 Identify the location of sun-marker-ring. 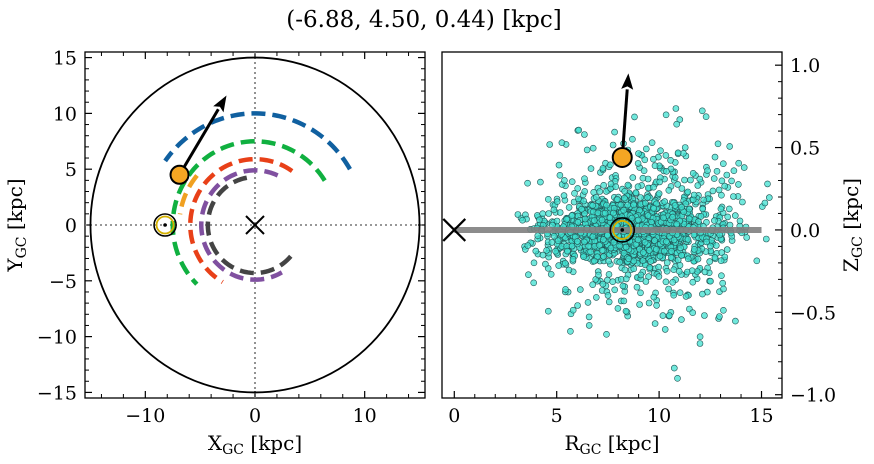
(165, 225).